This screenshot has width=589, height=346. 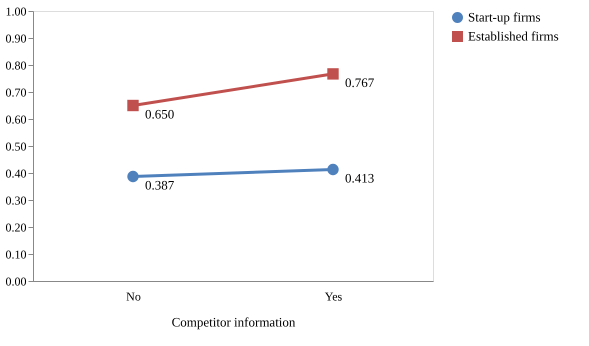 I want to click on data-label: 0.767, so click(x=360, y=82).